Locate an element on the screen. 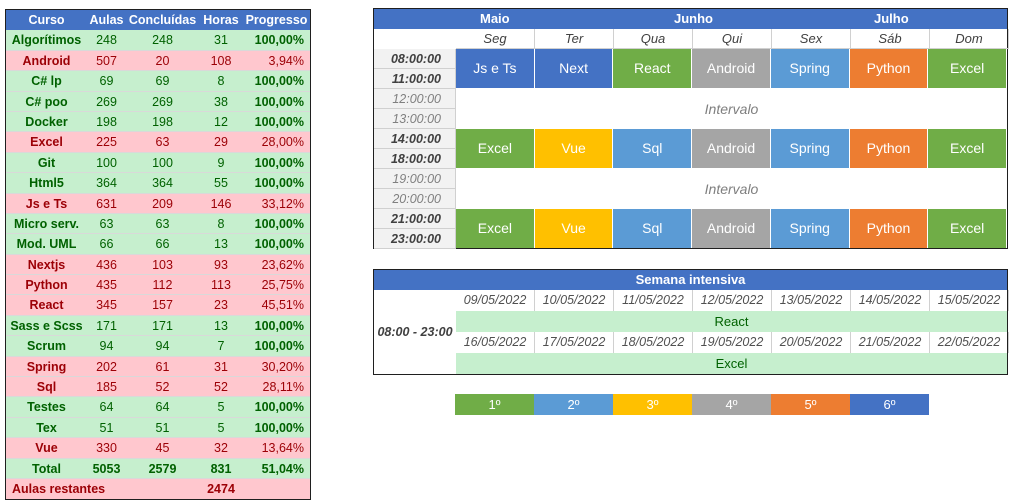  date-cell: 13/05/2022 is located at coordinates (811, 300).